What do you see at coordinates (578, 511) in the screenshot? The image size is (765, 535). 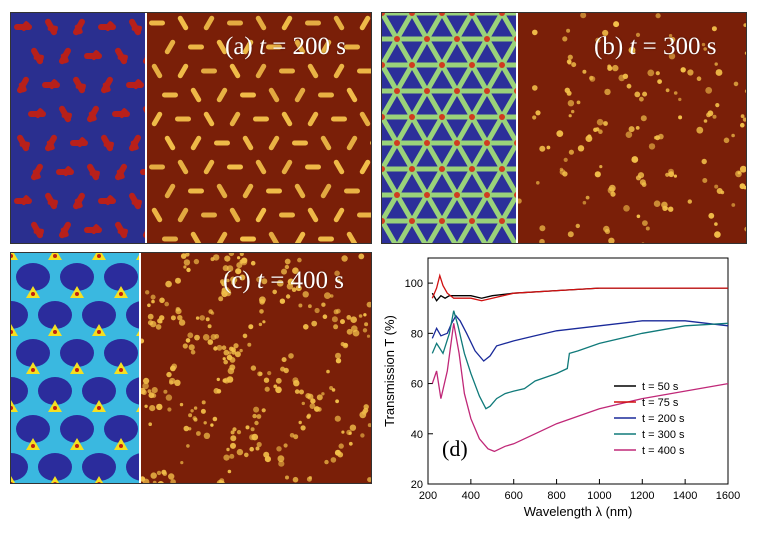 I see `x-axis-label: Wavelength λ (nm)` at bounding box center [578, 511].